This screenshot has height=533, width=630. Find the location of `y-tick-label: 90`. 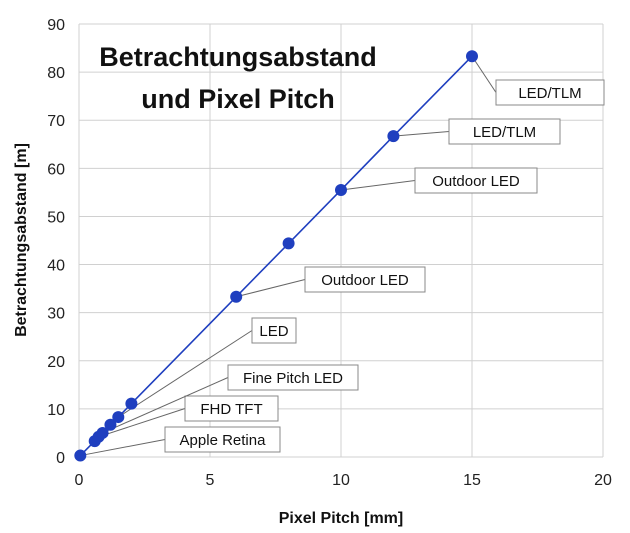

y-tick-label: 90 is located at coordinates (56, 25).